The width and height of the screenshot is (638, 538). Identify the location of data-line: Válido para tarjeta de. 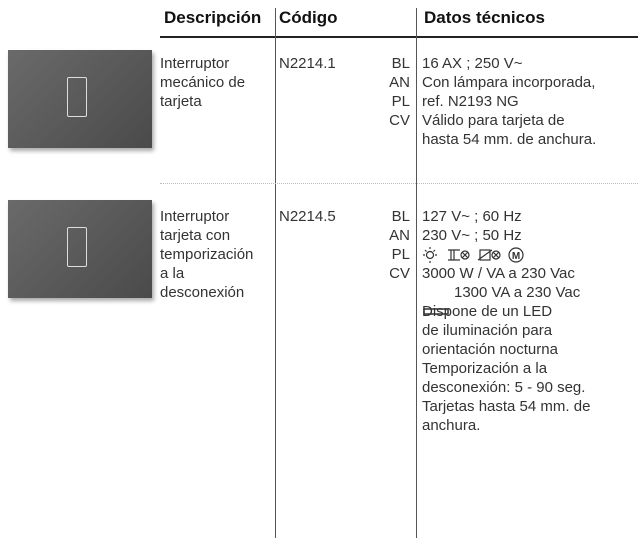
(493, 120).